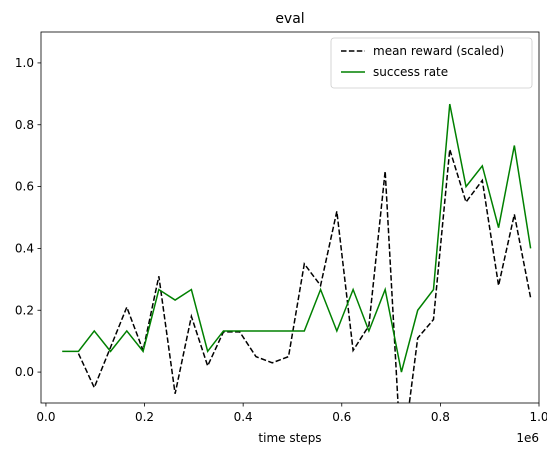 This screenshot has height=455, width=547. Describe the element at coordinates (289, 19) in the screenshot. I see `chart-title: eval` at that location.